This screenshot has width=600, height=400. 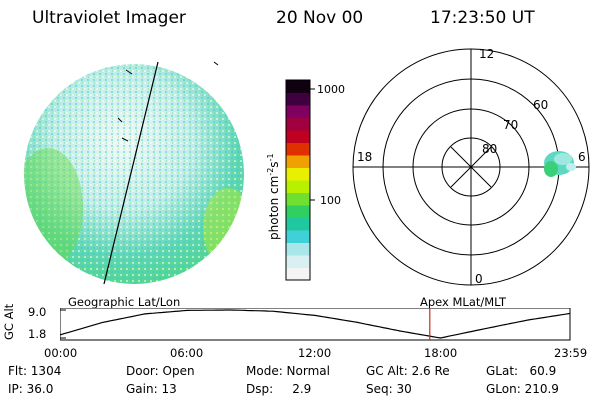 What do you see at coordinates (131, 173) in the screenshot?
I see `terminator-line` at bounding box center [131, 173].